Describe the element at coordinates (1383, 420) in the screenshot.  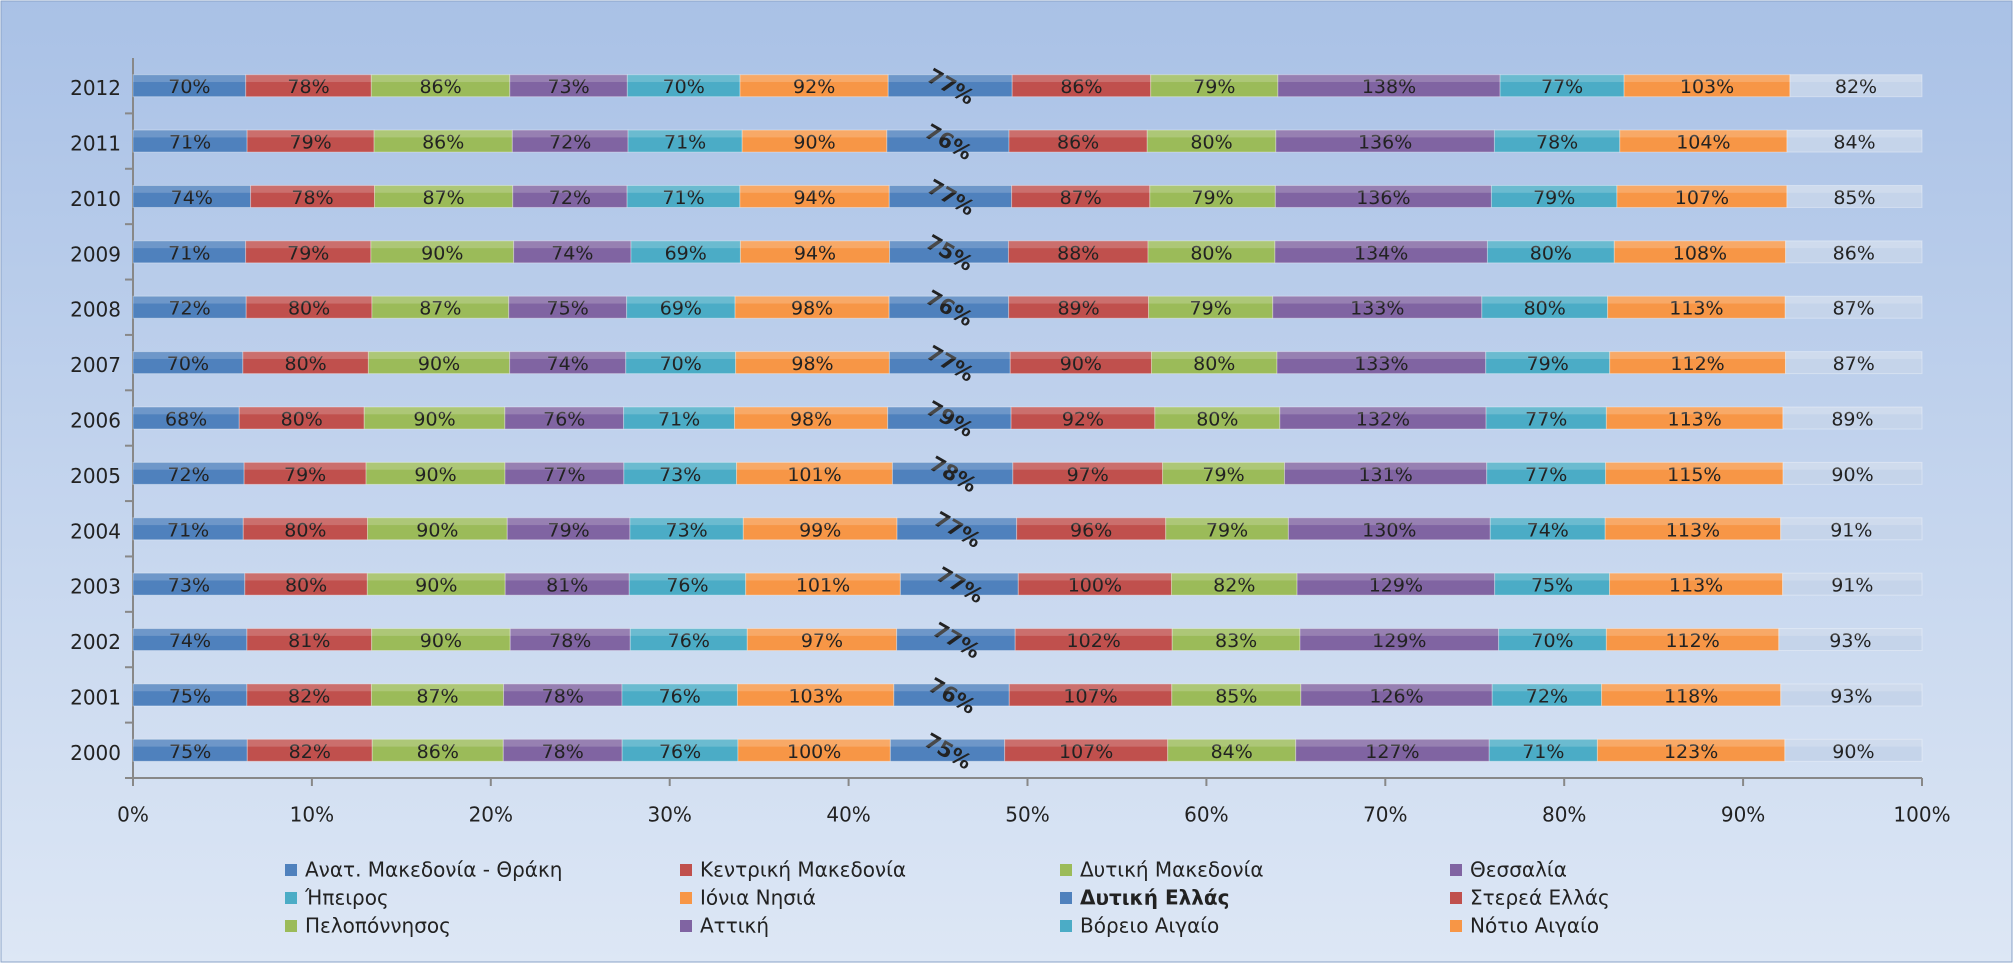
I see `data-label: 132%` at that location.